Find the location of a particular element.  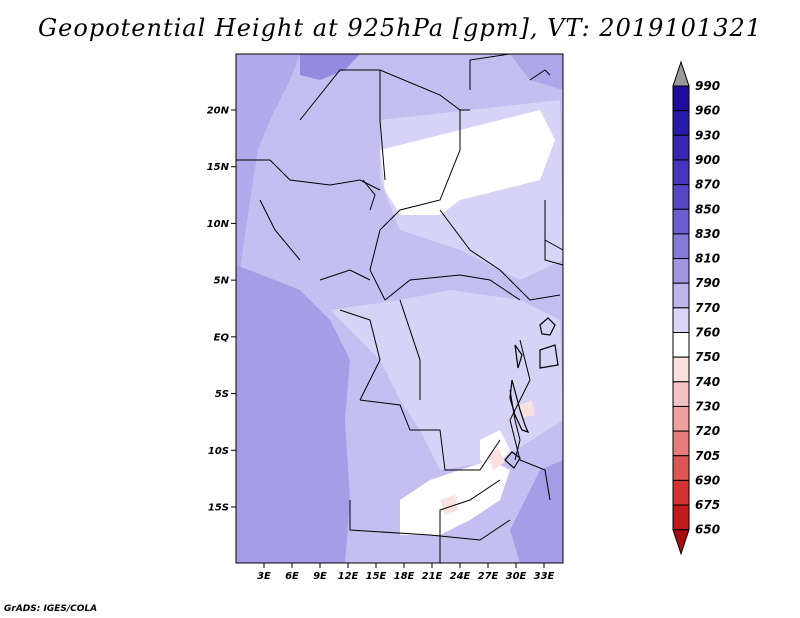

lat-label: 20N is located at coordinates (218, 111).